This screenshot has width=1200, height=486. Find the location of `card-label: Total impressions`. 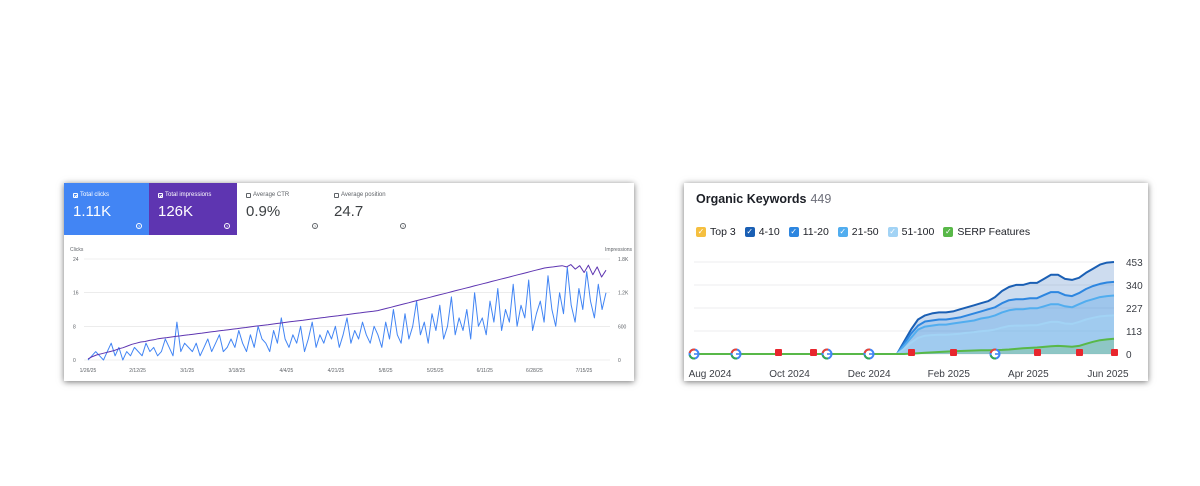

card-label: Total impressions is located at coordinates (188, 195).